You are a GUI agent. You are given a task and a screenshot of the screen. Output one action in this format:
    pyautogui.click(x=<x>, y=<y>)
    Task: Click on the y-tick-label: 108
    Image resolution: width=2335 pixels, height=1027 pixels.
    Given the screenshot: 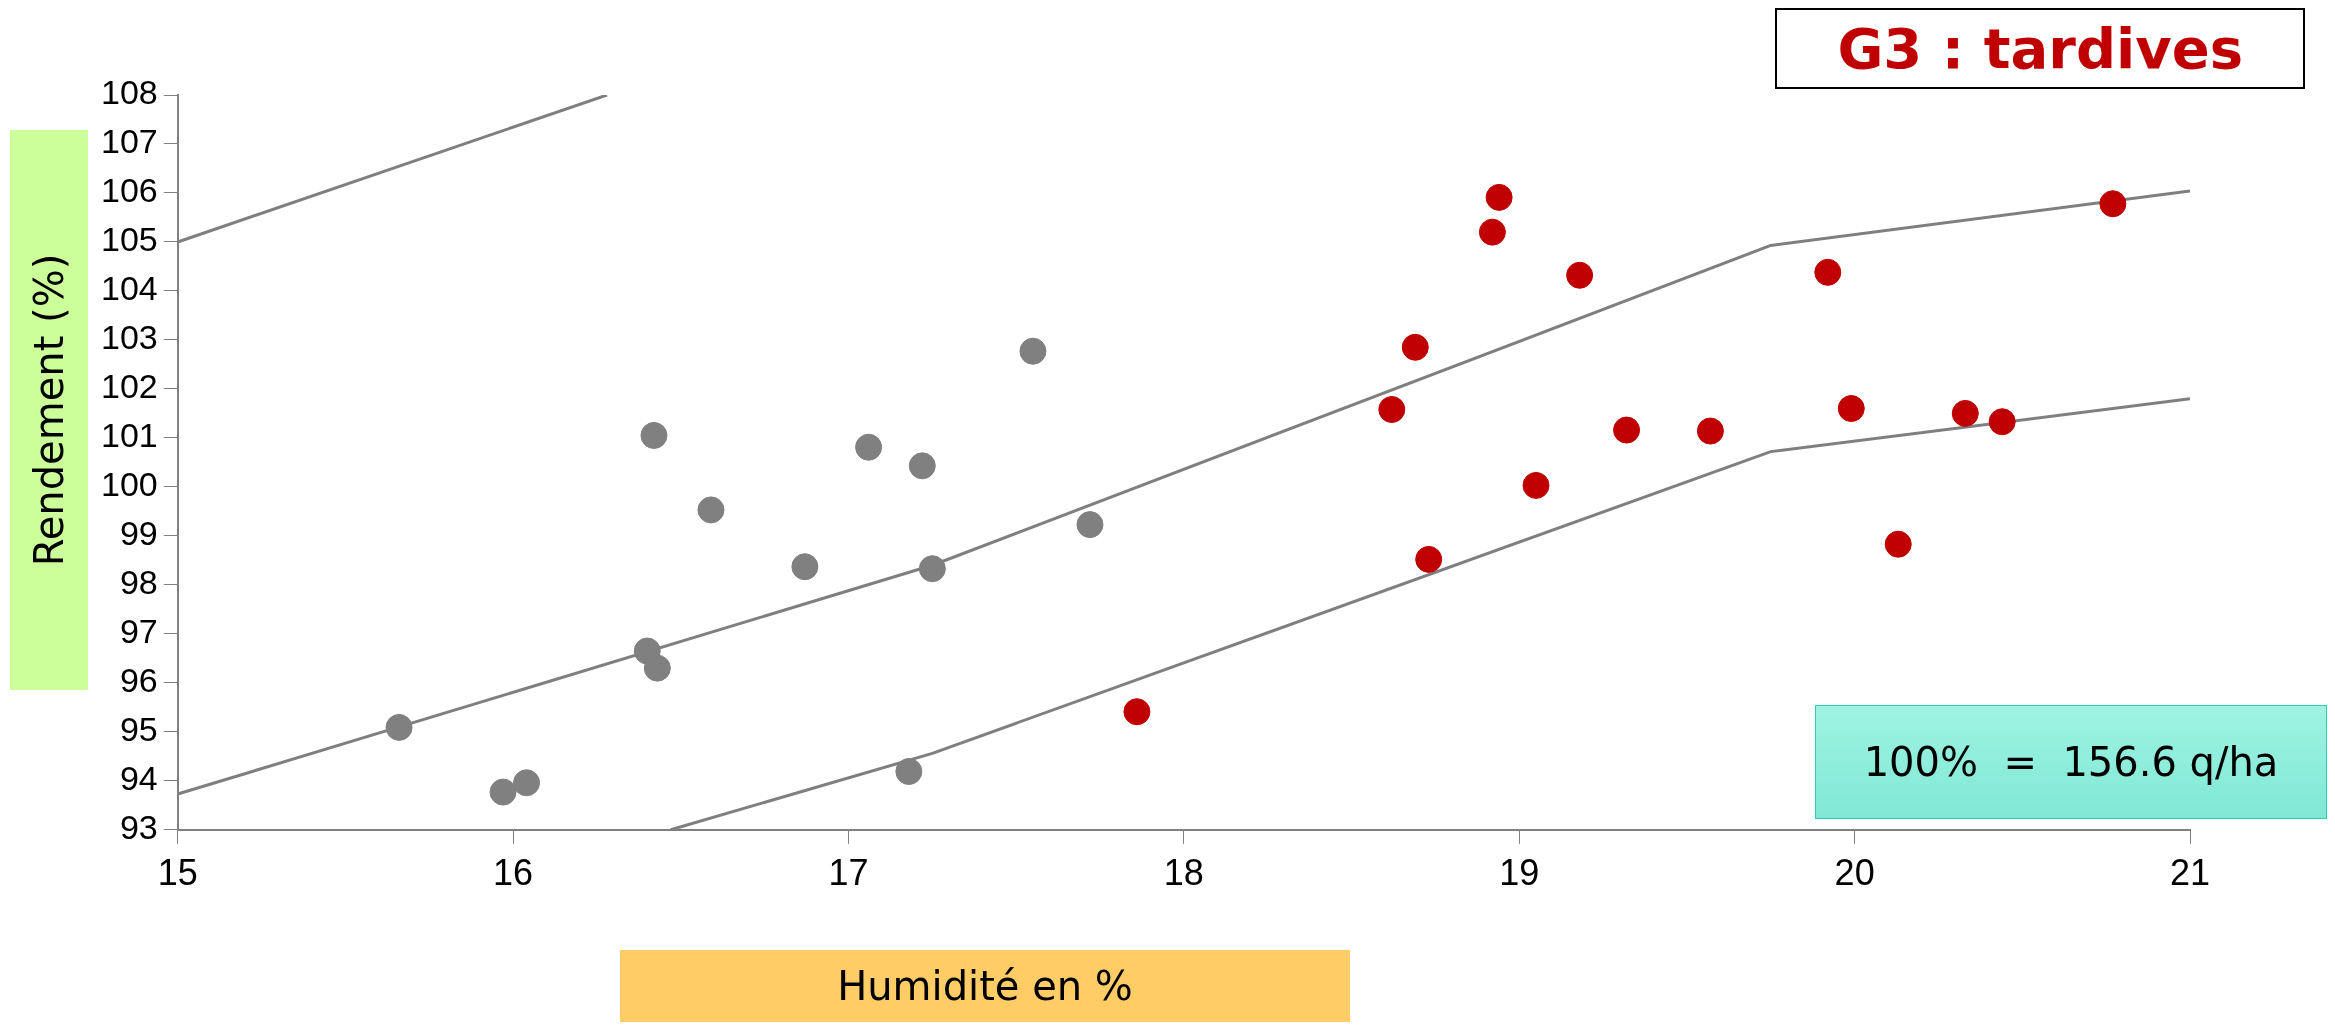 What is the action you would take?
    pyautogui.click(x=129, y=92)
    